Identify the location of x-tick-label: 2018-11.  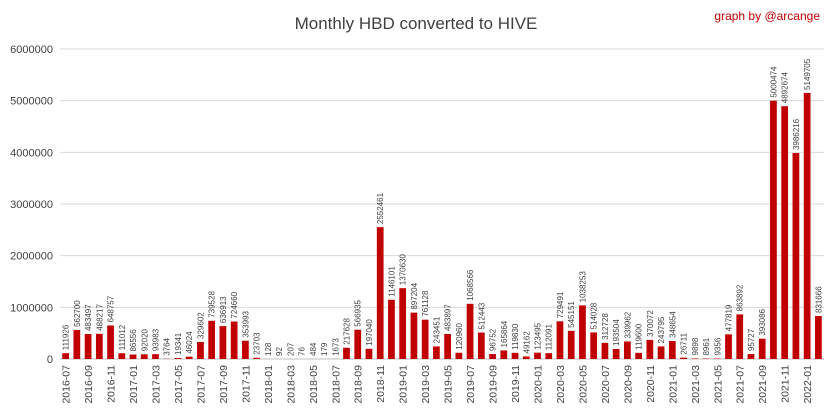
(381, 384).